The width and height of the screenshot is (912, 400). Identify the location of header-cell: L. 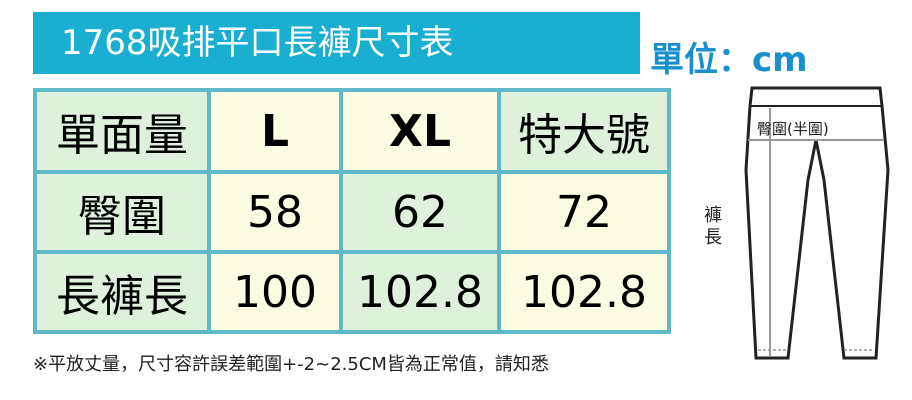
(275, 131).